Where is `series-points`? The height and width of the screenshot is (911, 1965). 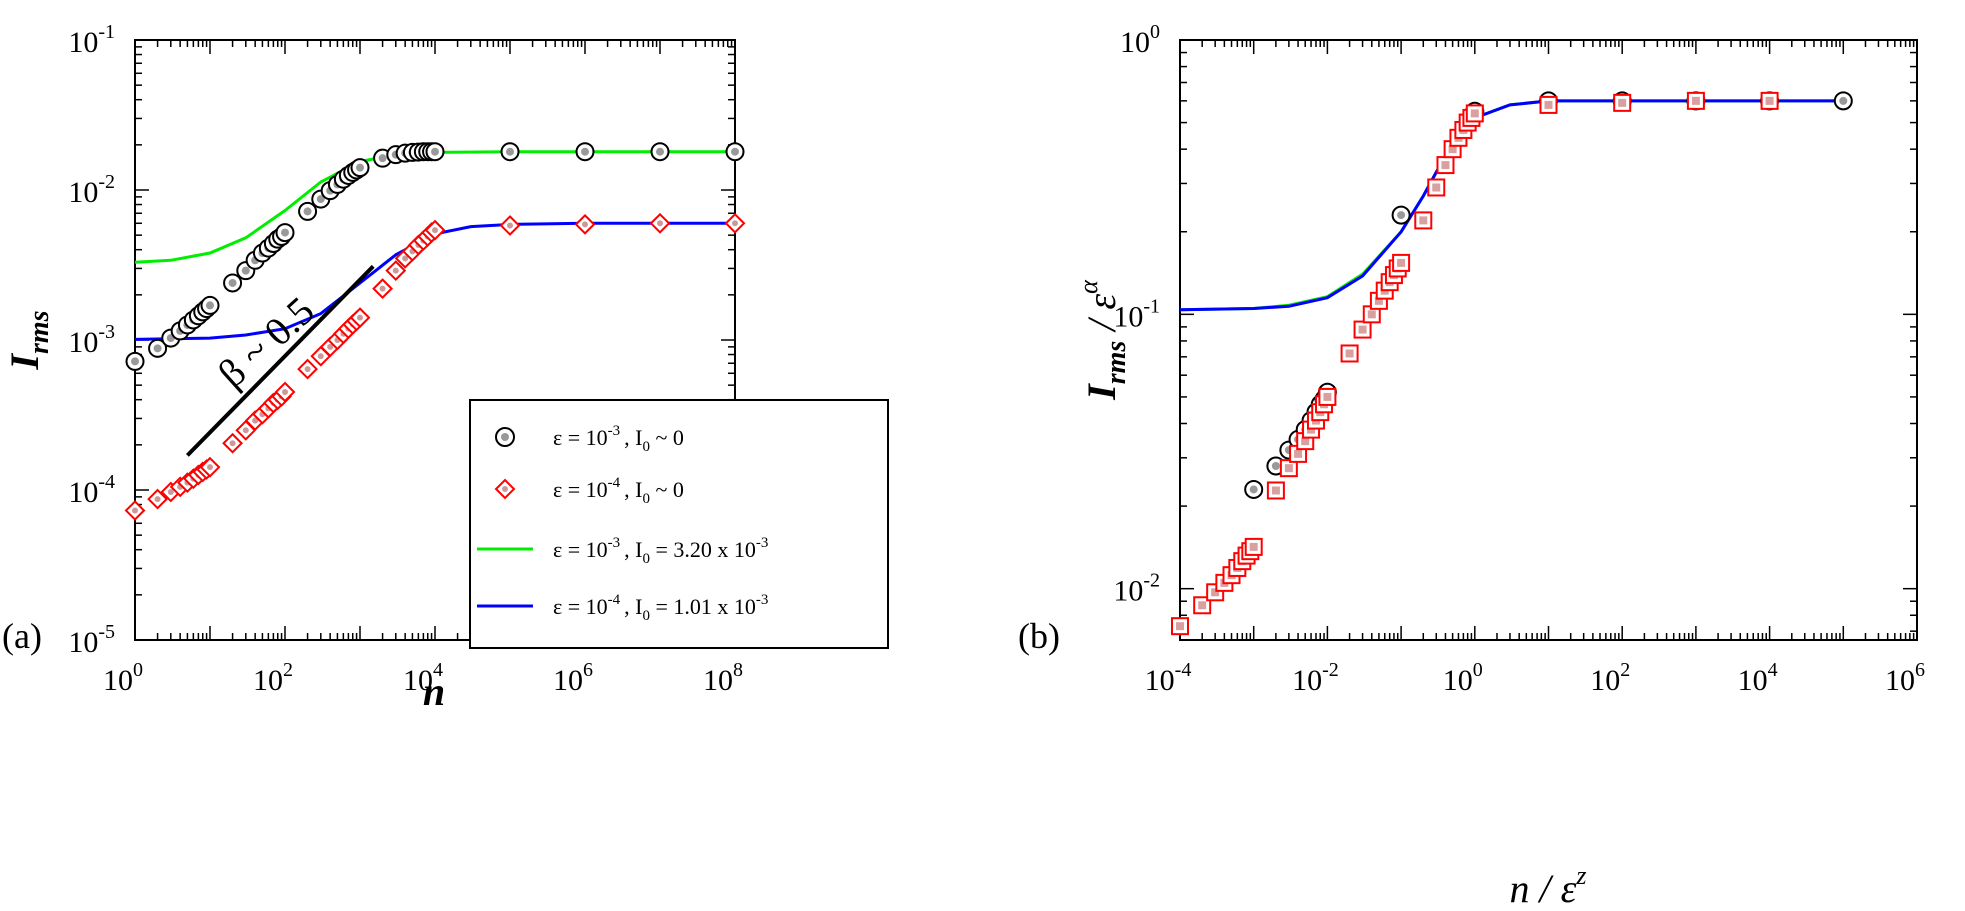
series-points is located at coordinates (435, 331).